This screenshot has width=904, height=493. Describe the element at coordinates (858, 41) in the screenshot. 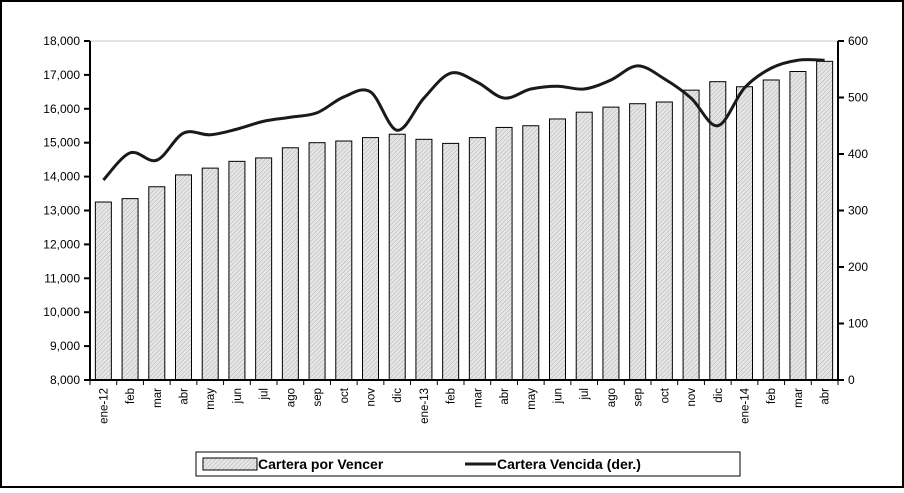

I see `y2-tick-label: 600` at that location.